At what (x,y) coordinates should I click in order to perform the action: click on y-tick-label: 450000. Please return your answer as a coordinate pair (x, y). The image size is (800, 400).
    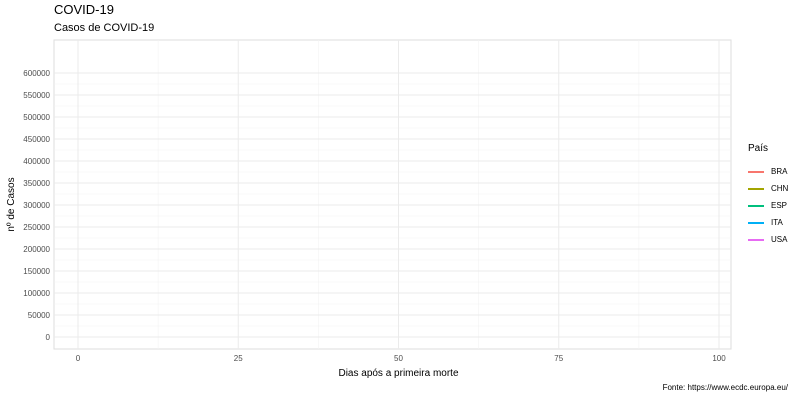
    Looking at the image, I should click on (36, 139).